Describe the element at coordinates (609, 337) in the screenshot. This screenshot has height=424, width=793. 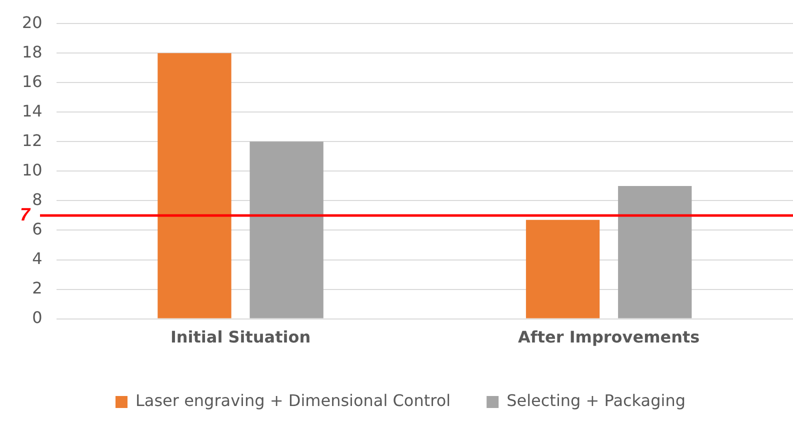
I see `x-tick-label: After Improvements` at that location.